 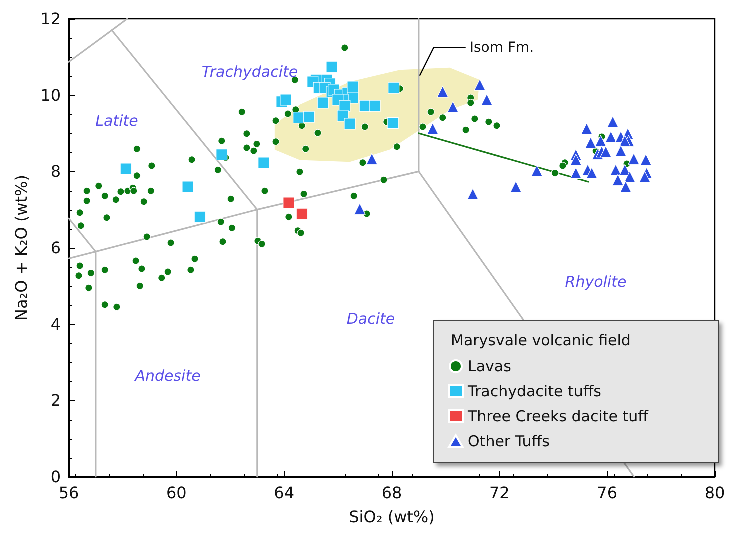 What do you see at coordinates (69, 493) in the screenshot?
I see `x-tick-label: 56` at bounding box center [69, 493].